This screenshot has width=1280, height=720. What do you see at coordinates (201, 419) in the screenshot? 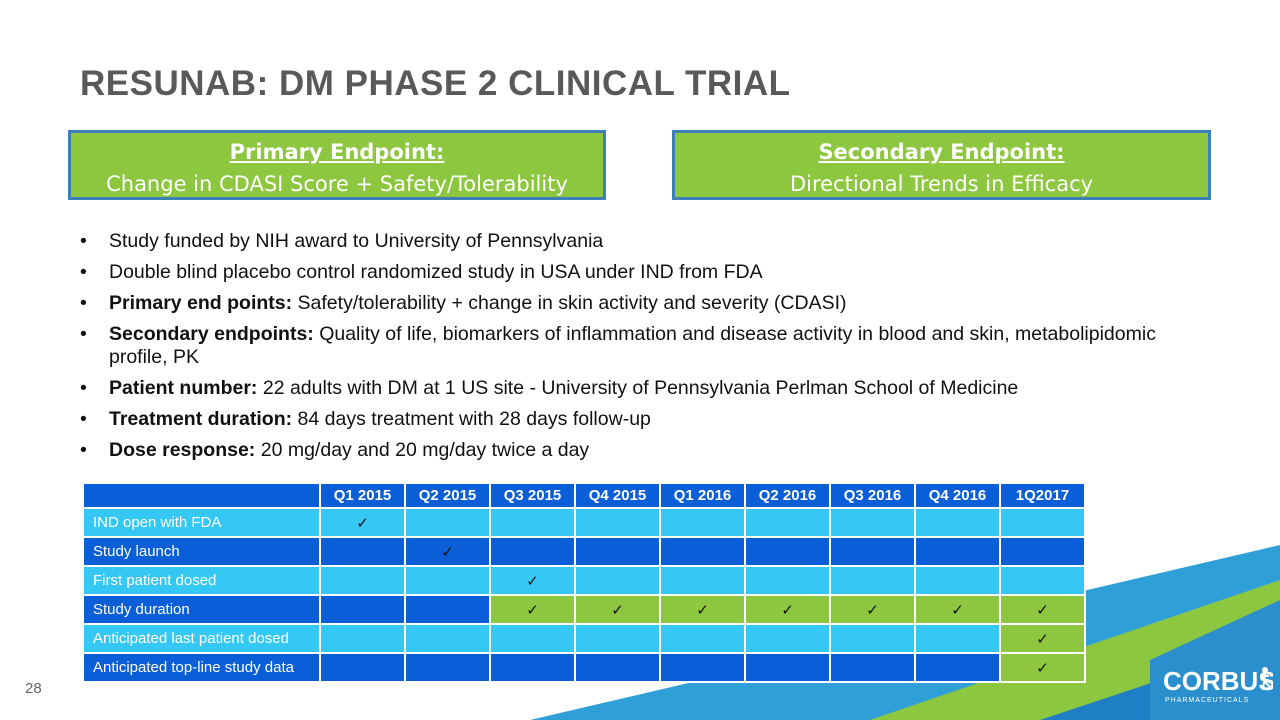
I see `bullet-bold-label: Treatment duration:` at bounding box center [201, 419].